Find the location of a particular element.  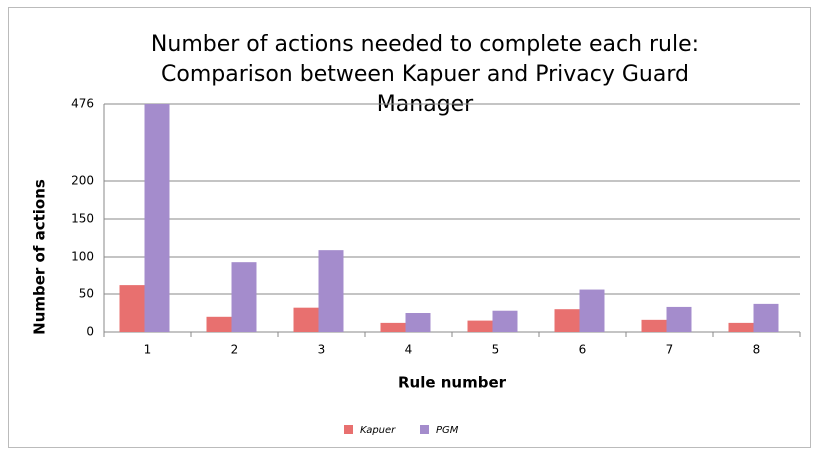

x-tick-label: 2 is located at coordinates (235, 350).